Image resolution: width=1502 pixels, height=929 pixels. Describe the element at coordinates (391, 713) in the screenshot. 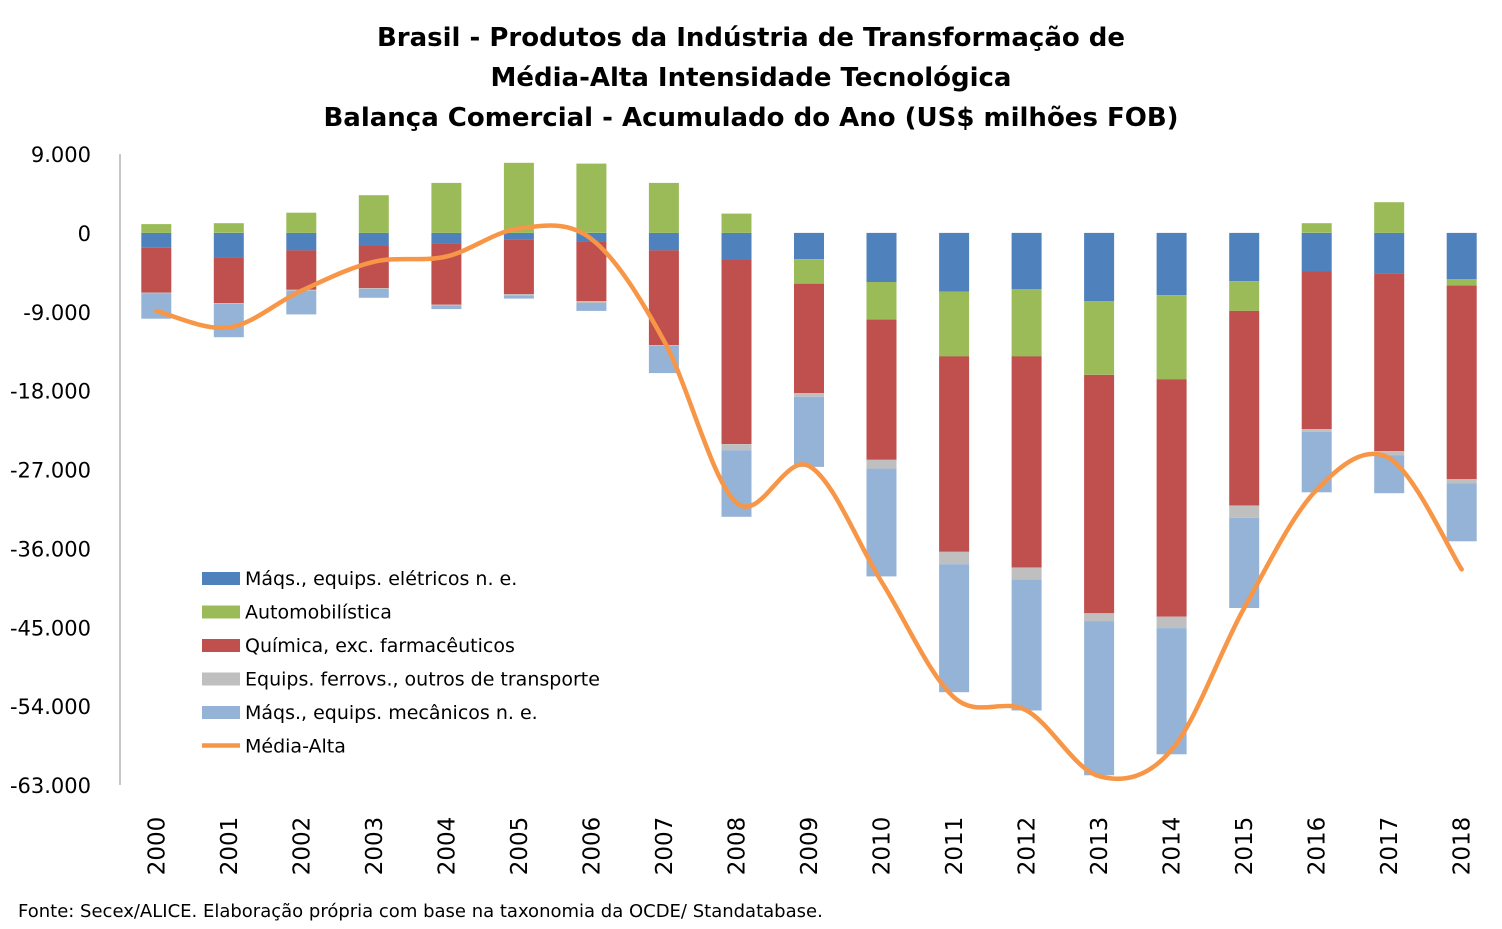

I see `legend-label-4: Máqs., equips. mecânicos n. e.` at that location.